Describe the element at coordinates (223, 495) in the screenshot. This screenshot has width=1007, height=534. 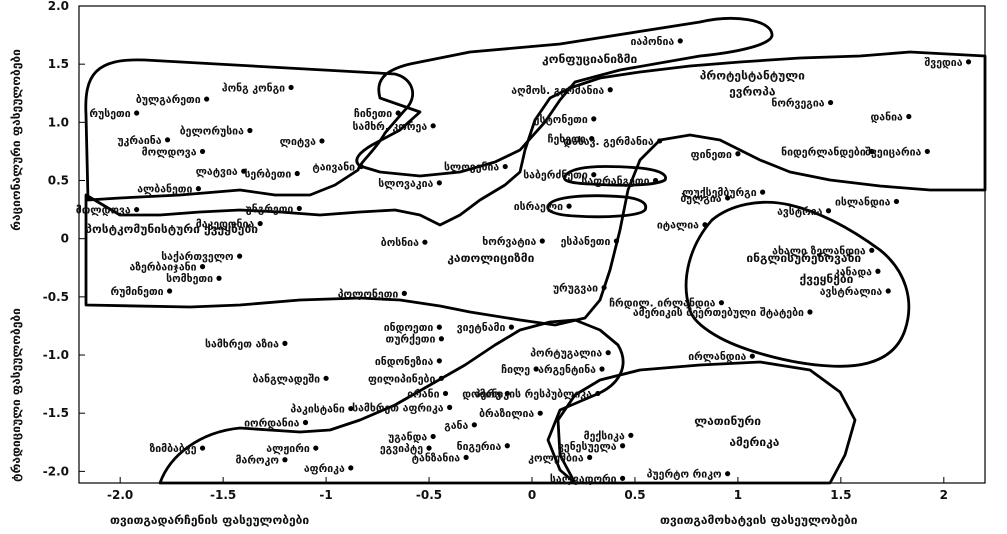
I see `x-tick-label: -1.5` at that location.